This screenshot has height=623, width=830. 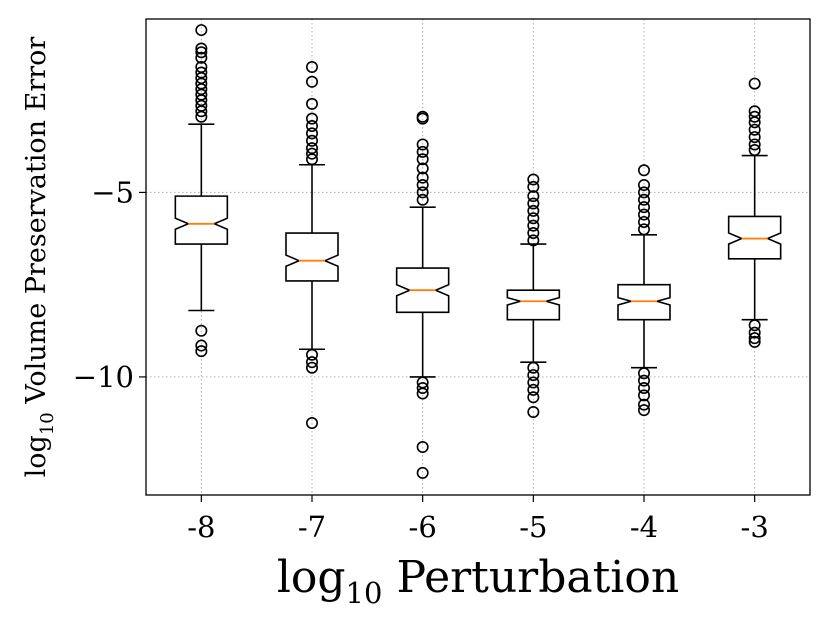 I want to click on x-tick-label: -5, so click(x=533, y=527).